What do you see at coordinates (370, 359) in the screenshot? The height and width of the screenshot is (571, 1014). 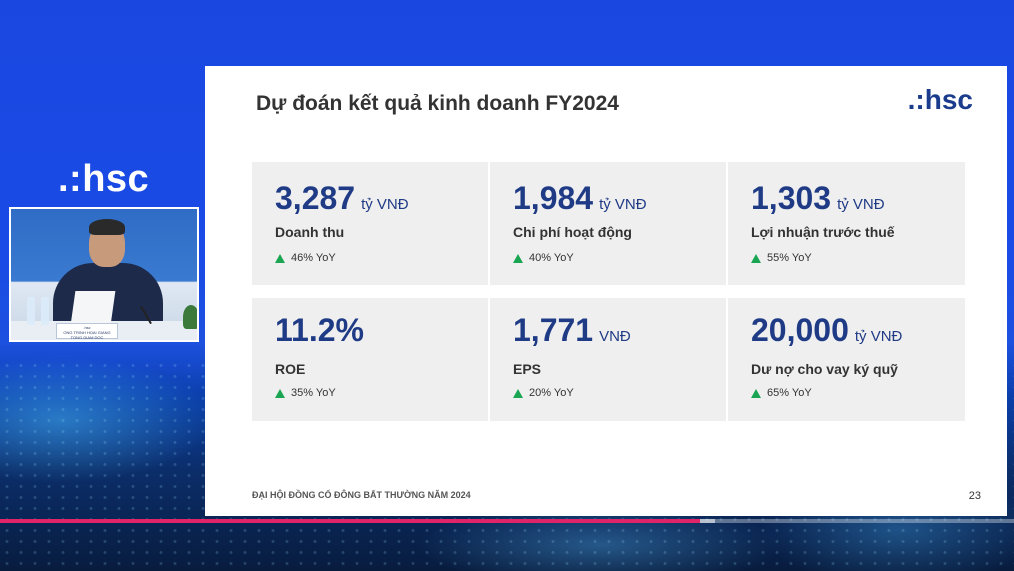 I see `metric-card-roe: 11.2% ROE 35% YoY` at bounding box center [370, 359].